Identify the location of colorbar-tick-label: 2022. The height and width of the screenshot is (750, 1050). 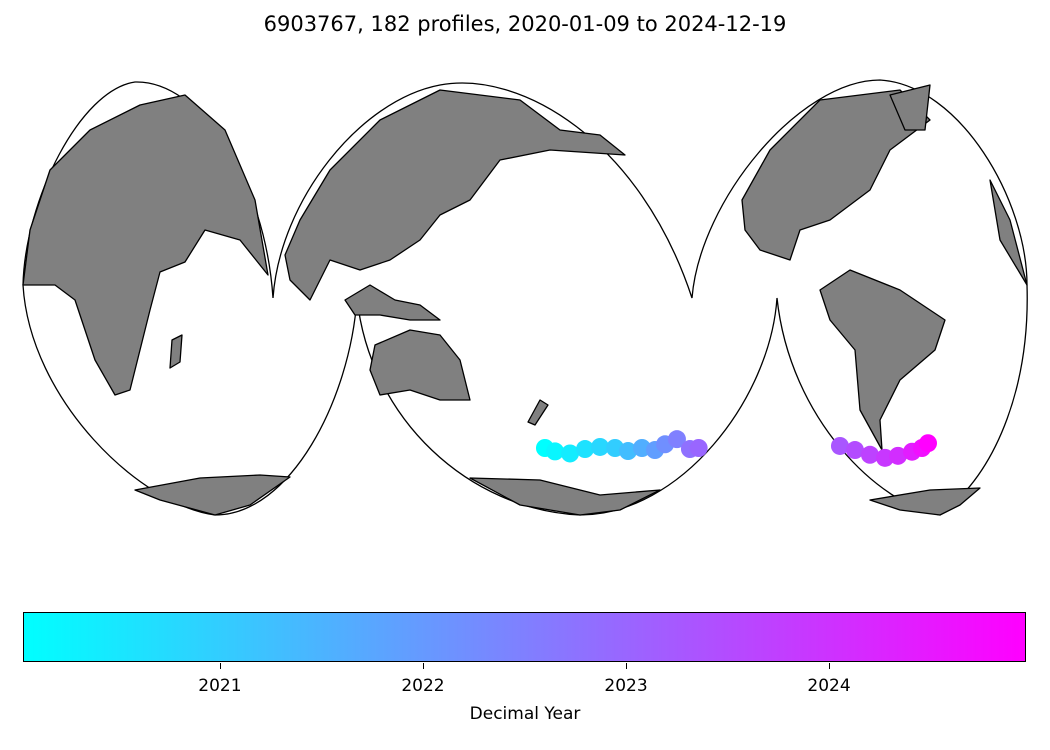
(423, 686).